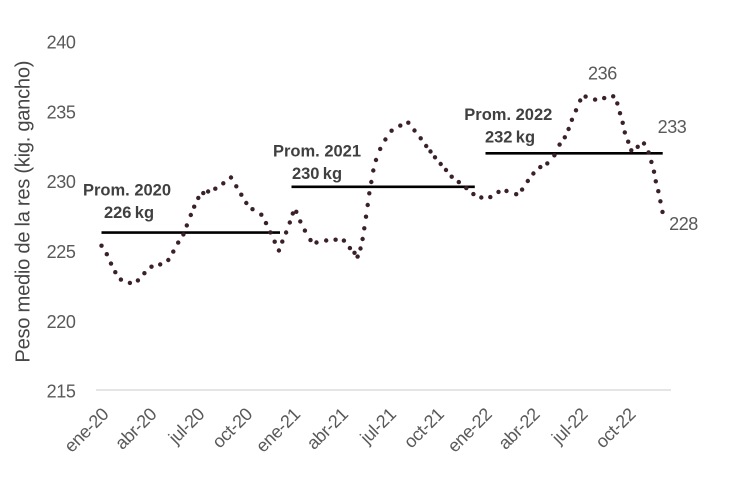 This screenshot has height=480, width=733. Describe the element at coordinates (61, 252) in the screenshot. I see `svg-text: 225` at that location.